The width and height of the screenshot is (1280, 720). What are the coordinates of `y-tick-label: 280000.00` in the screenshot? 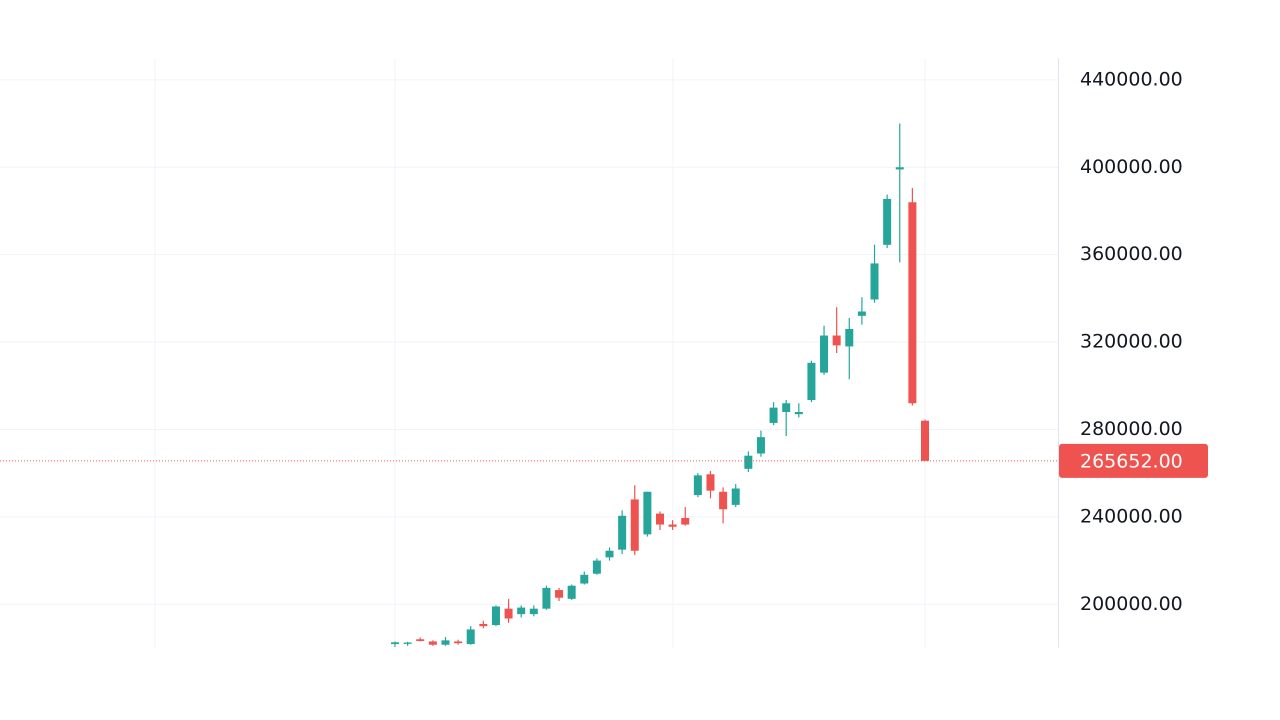 It's located at (1131, 429).